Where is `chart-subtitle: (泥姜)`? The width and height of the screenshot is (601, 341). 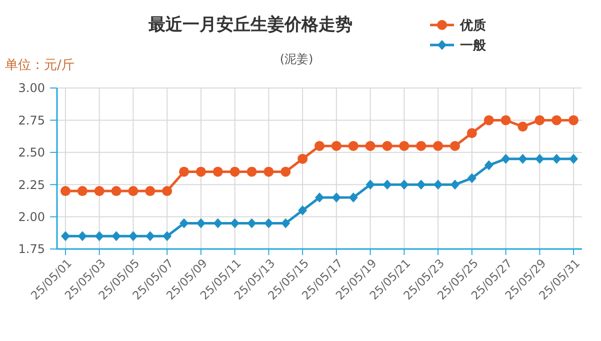
chart-subtitle: (泥姜) is located at coordinates (297, 59).